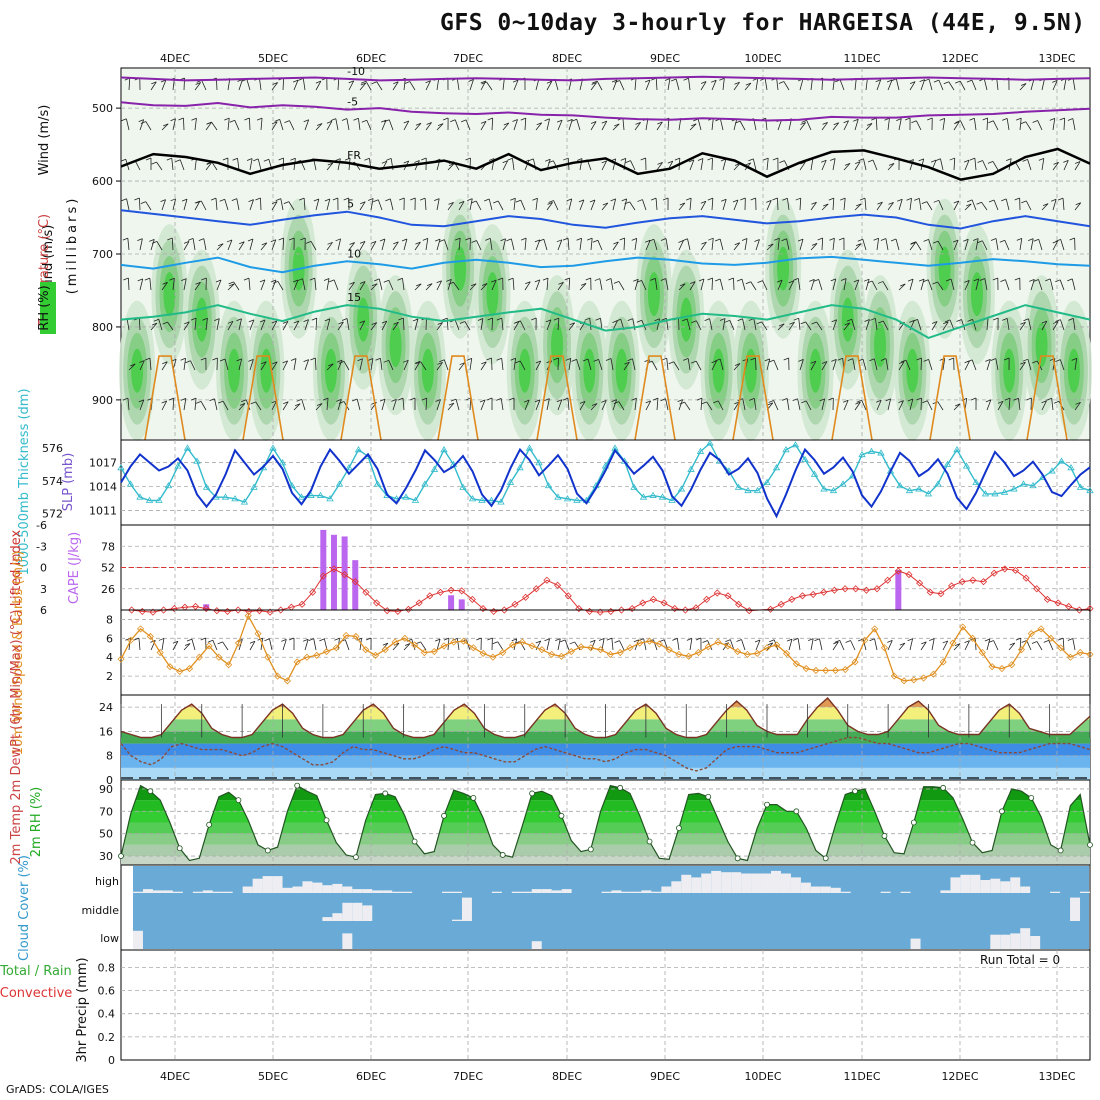 This screenshot has height=1100, width=1100. I want to click on thickness-slp-panel-frame, so click(605, 482).